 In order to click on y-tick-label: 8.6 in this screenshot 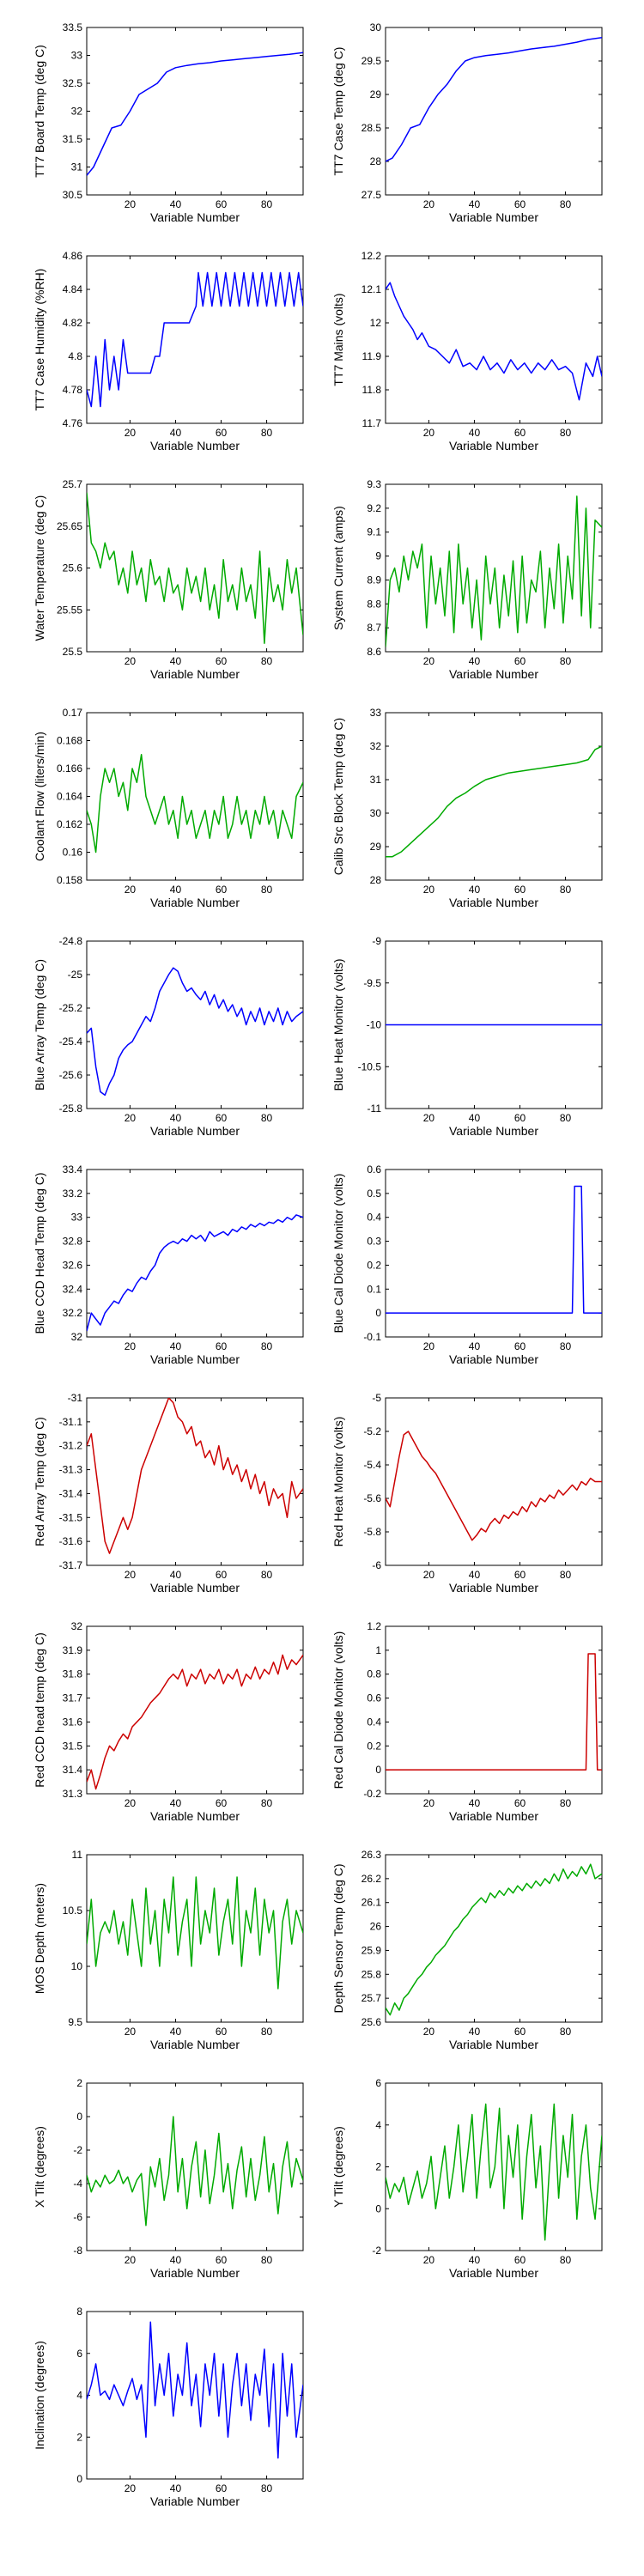, I will do `click(374, 652)`.